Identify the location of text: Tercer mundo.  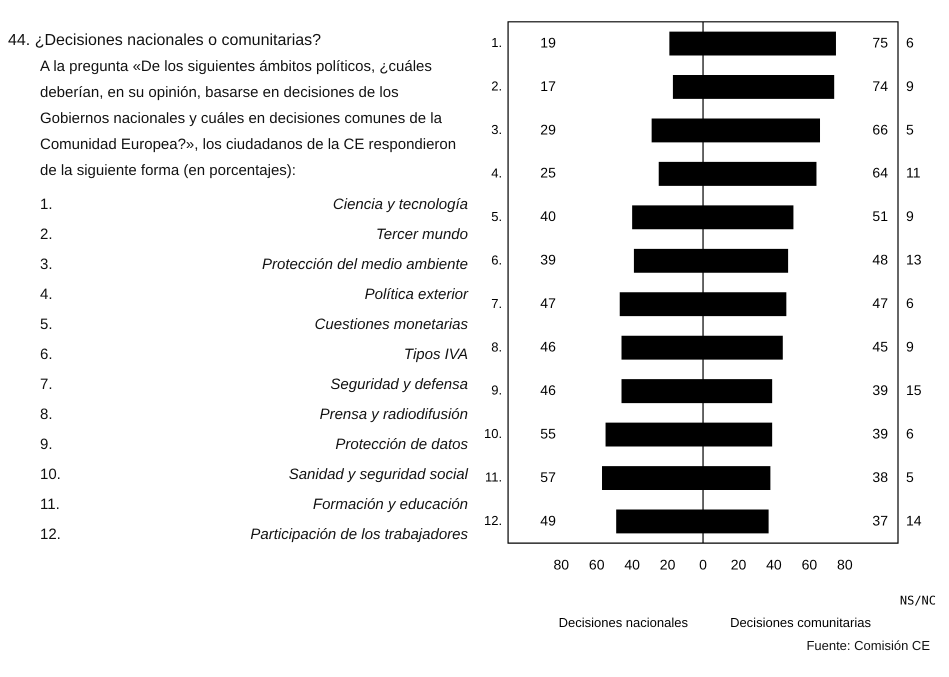
(422, 235).